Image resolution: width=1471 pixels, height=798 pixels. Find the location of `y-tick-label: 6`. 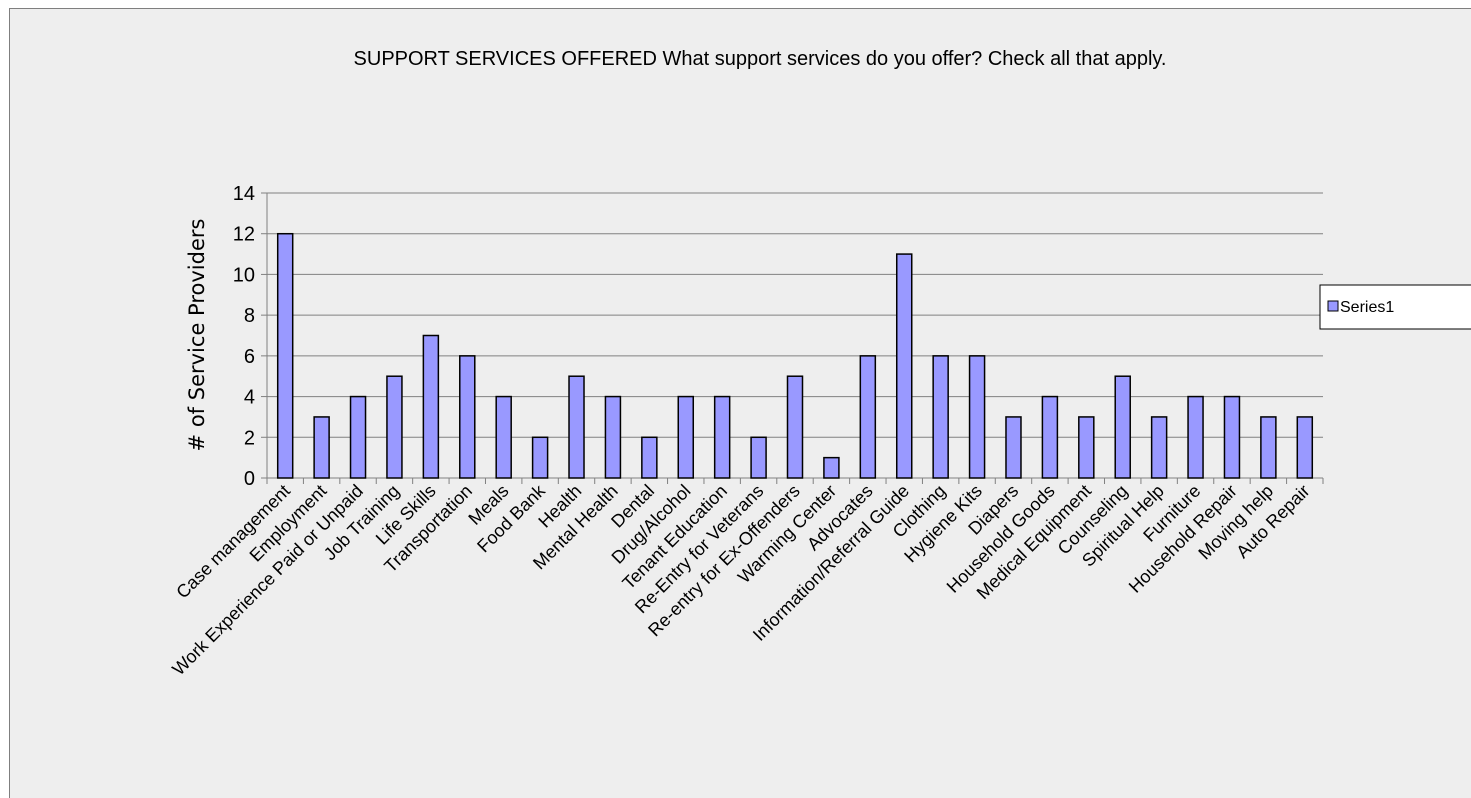

y-tick-label: 6 is located at coordinates (249, 357).